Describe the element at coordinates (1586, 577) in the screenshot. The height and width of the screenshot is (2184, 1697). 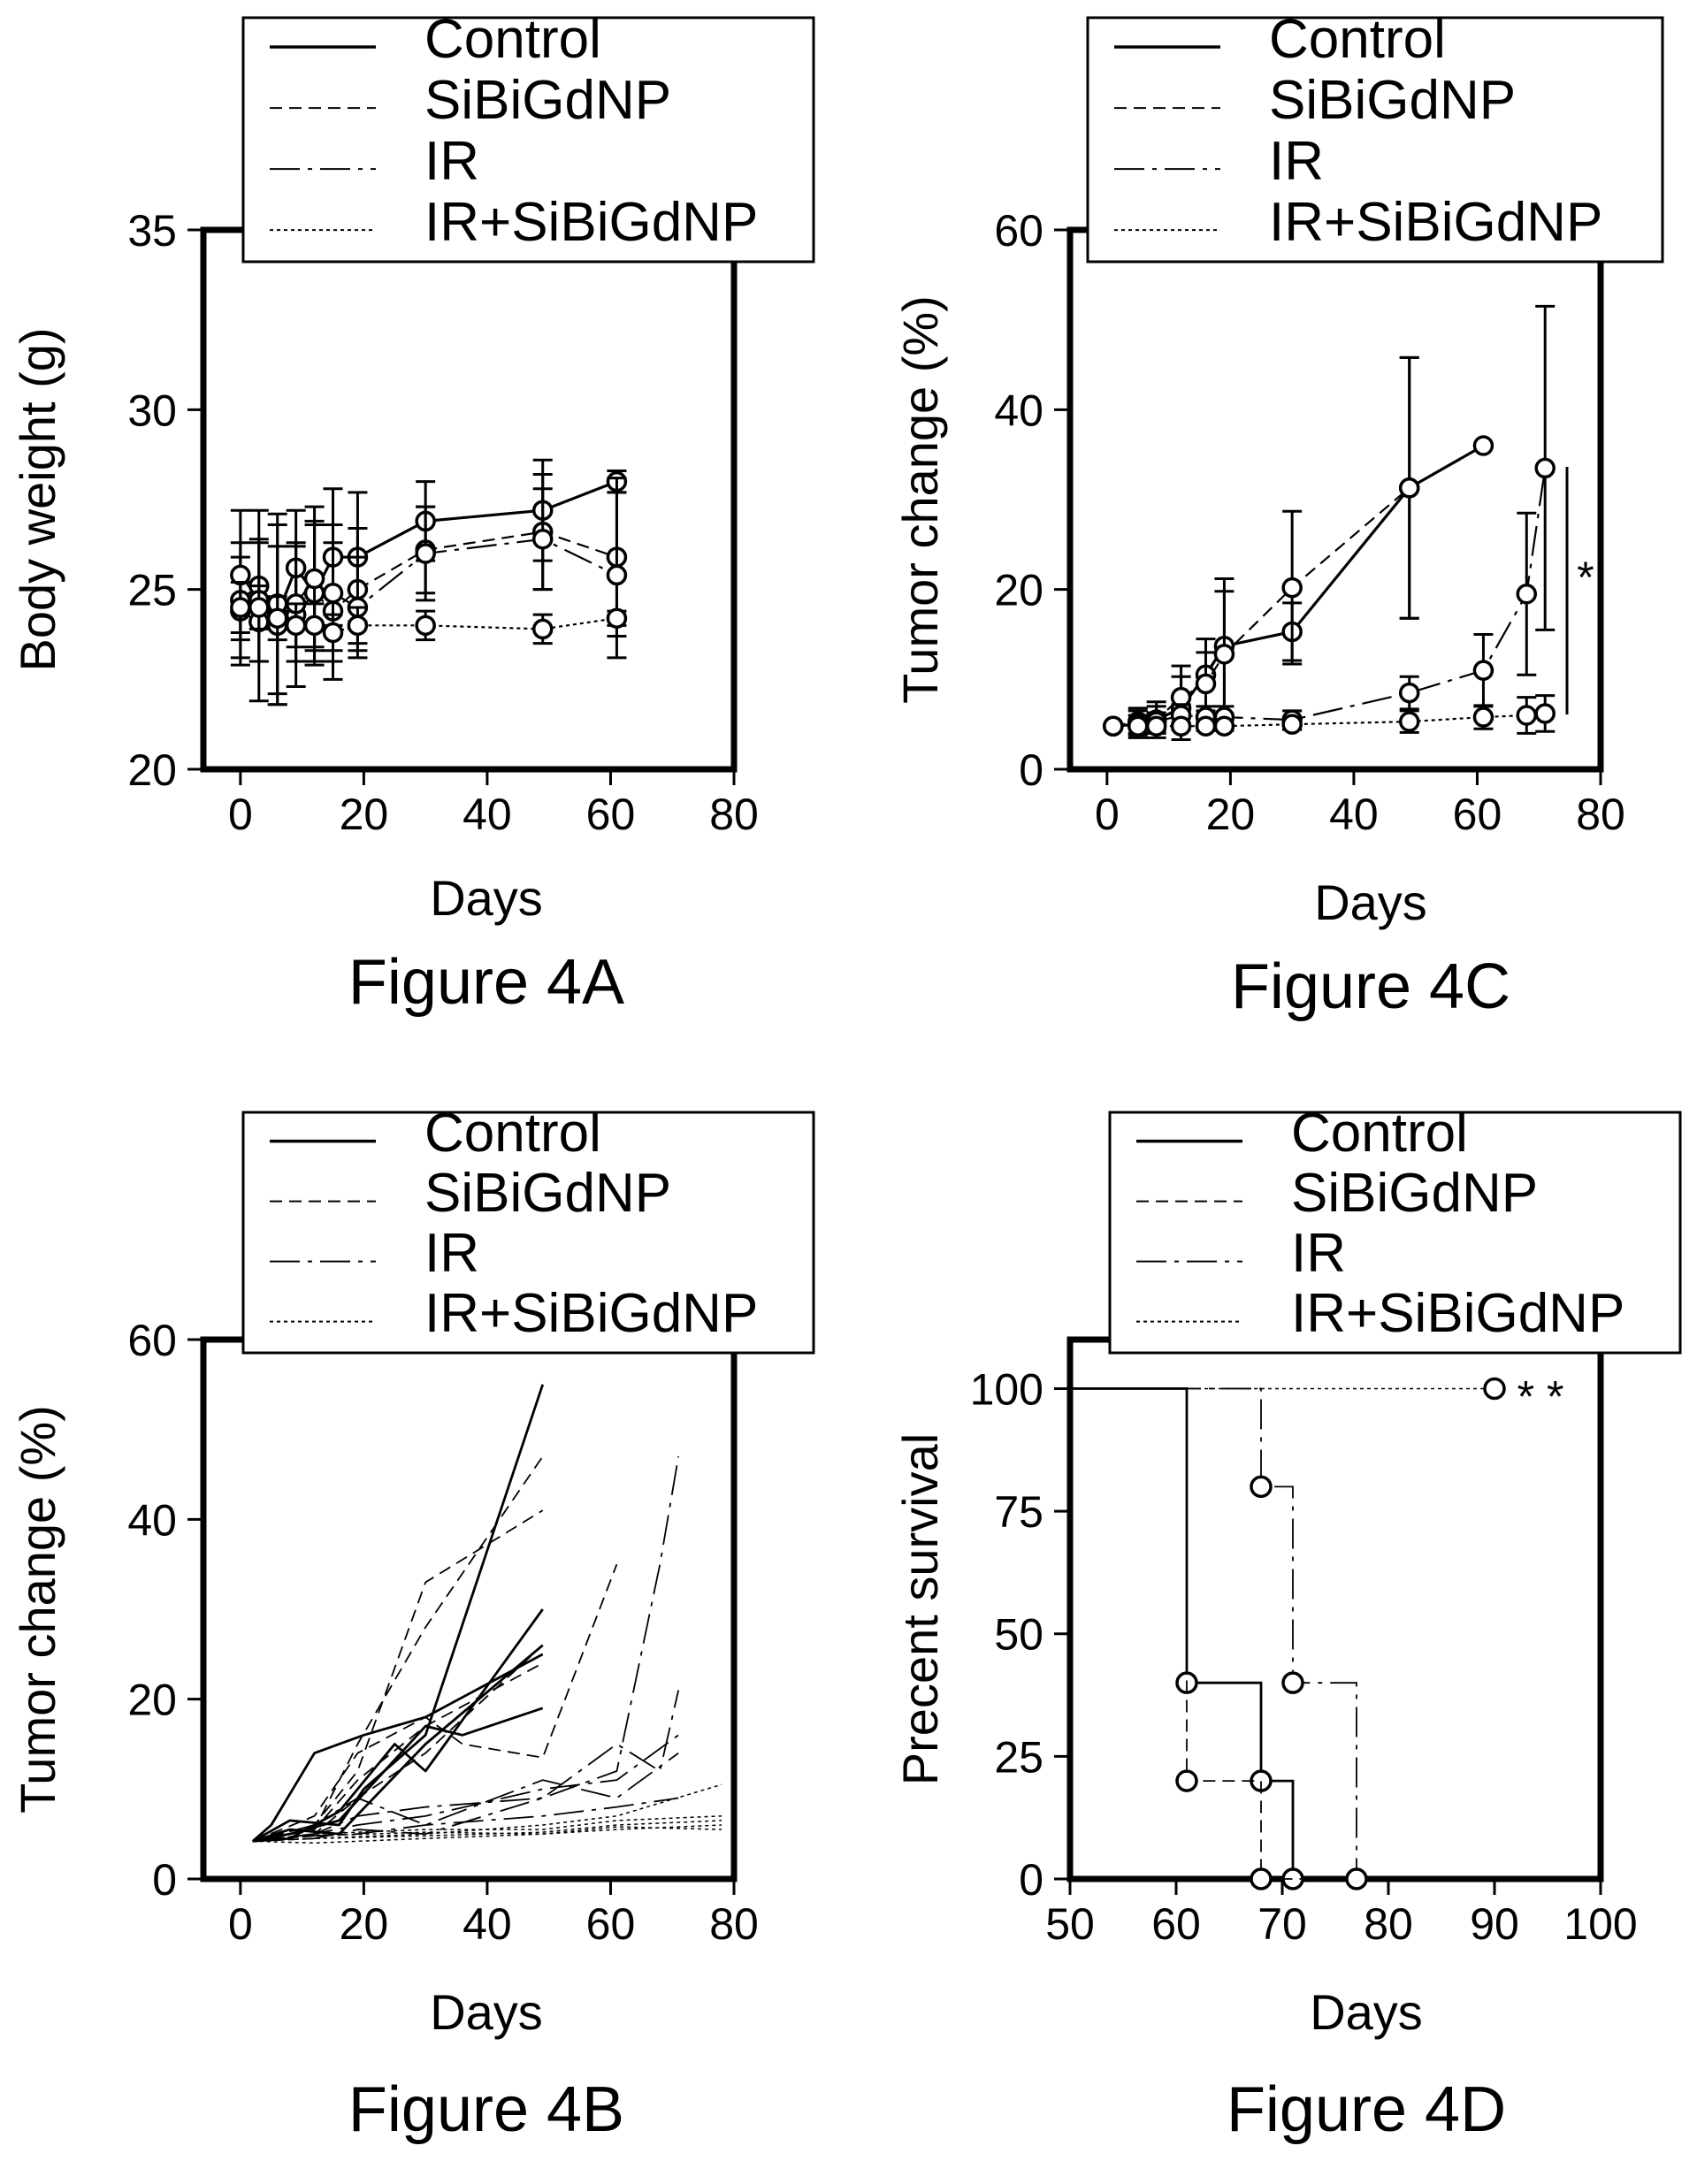
I see `significance-marker: *` at that location.